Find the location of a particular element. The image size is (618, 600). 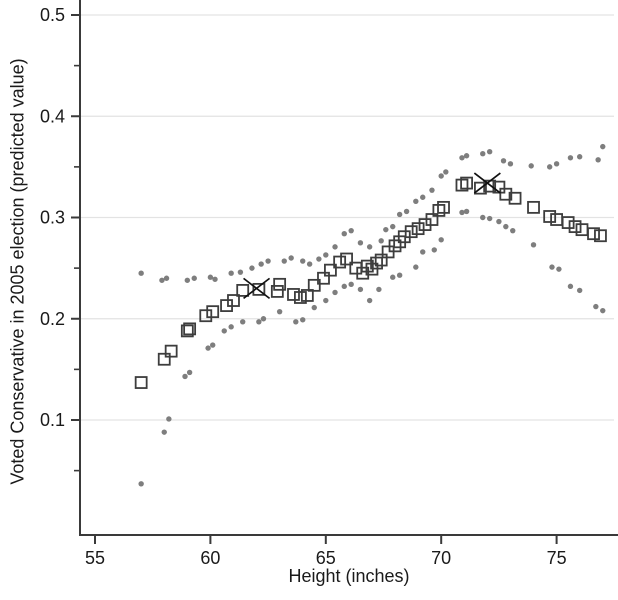

x-marker is located at coordinates (257, 288).